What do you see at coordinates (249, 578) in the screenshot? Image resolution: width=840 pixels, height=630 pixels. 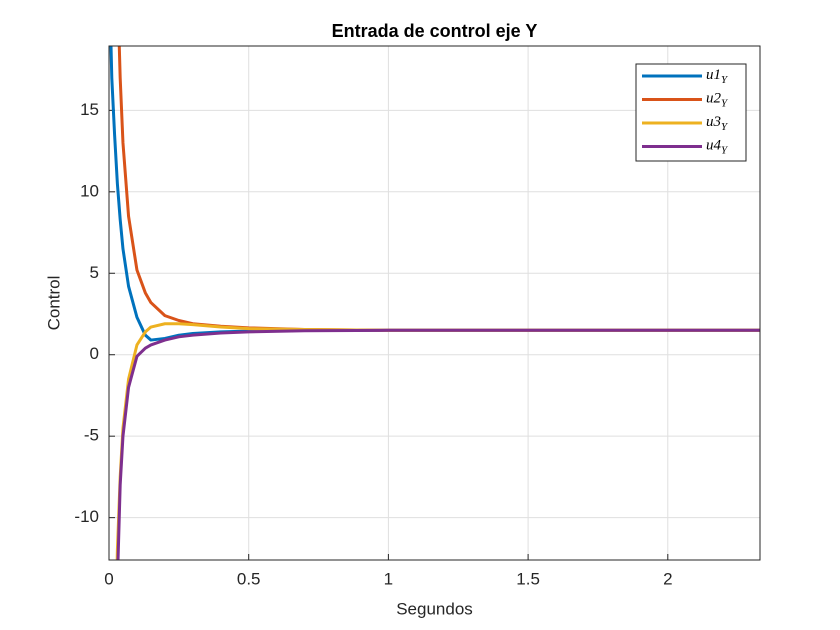 I see `x-tick-label: 0.5` at bounding box center [249, 578].